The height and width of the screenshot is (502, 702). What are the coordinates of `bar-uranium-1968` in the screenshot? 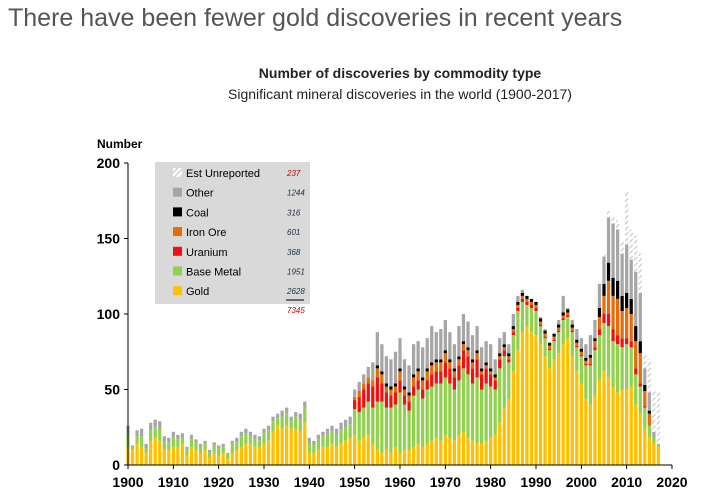 It's located at (436, 377).